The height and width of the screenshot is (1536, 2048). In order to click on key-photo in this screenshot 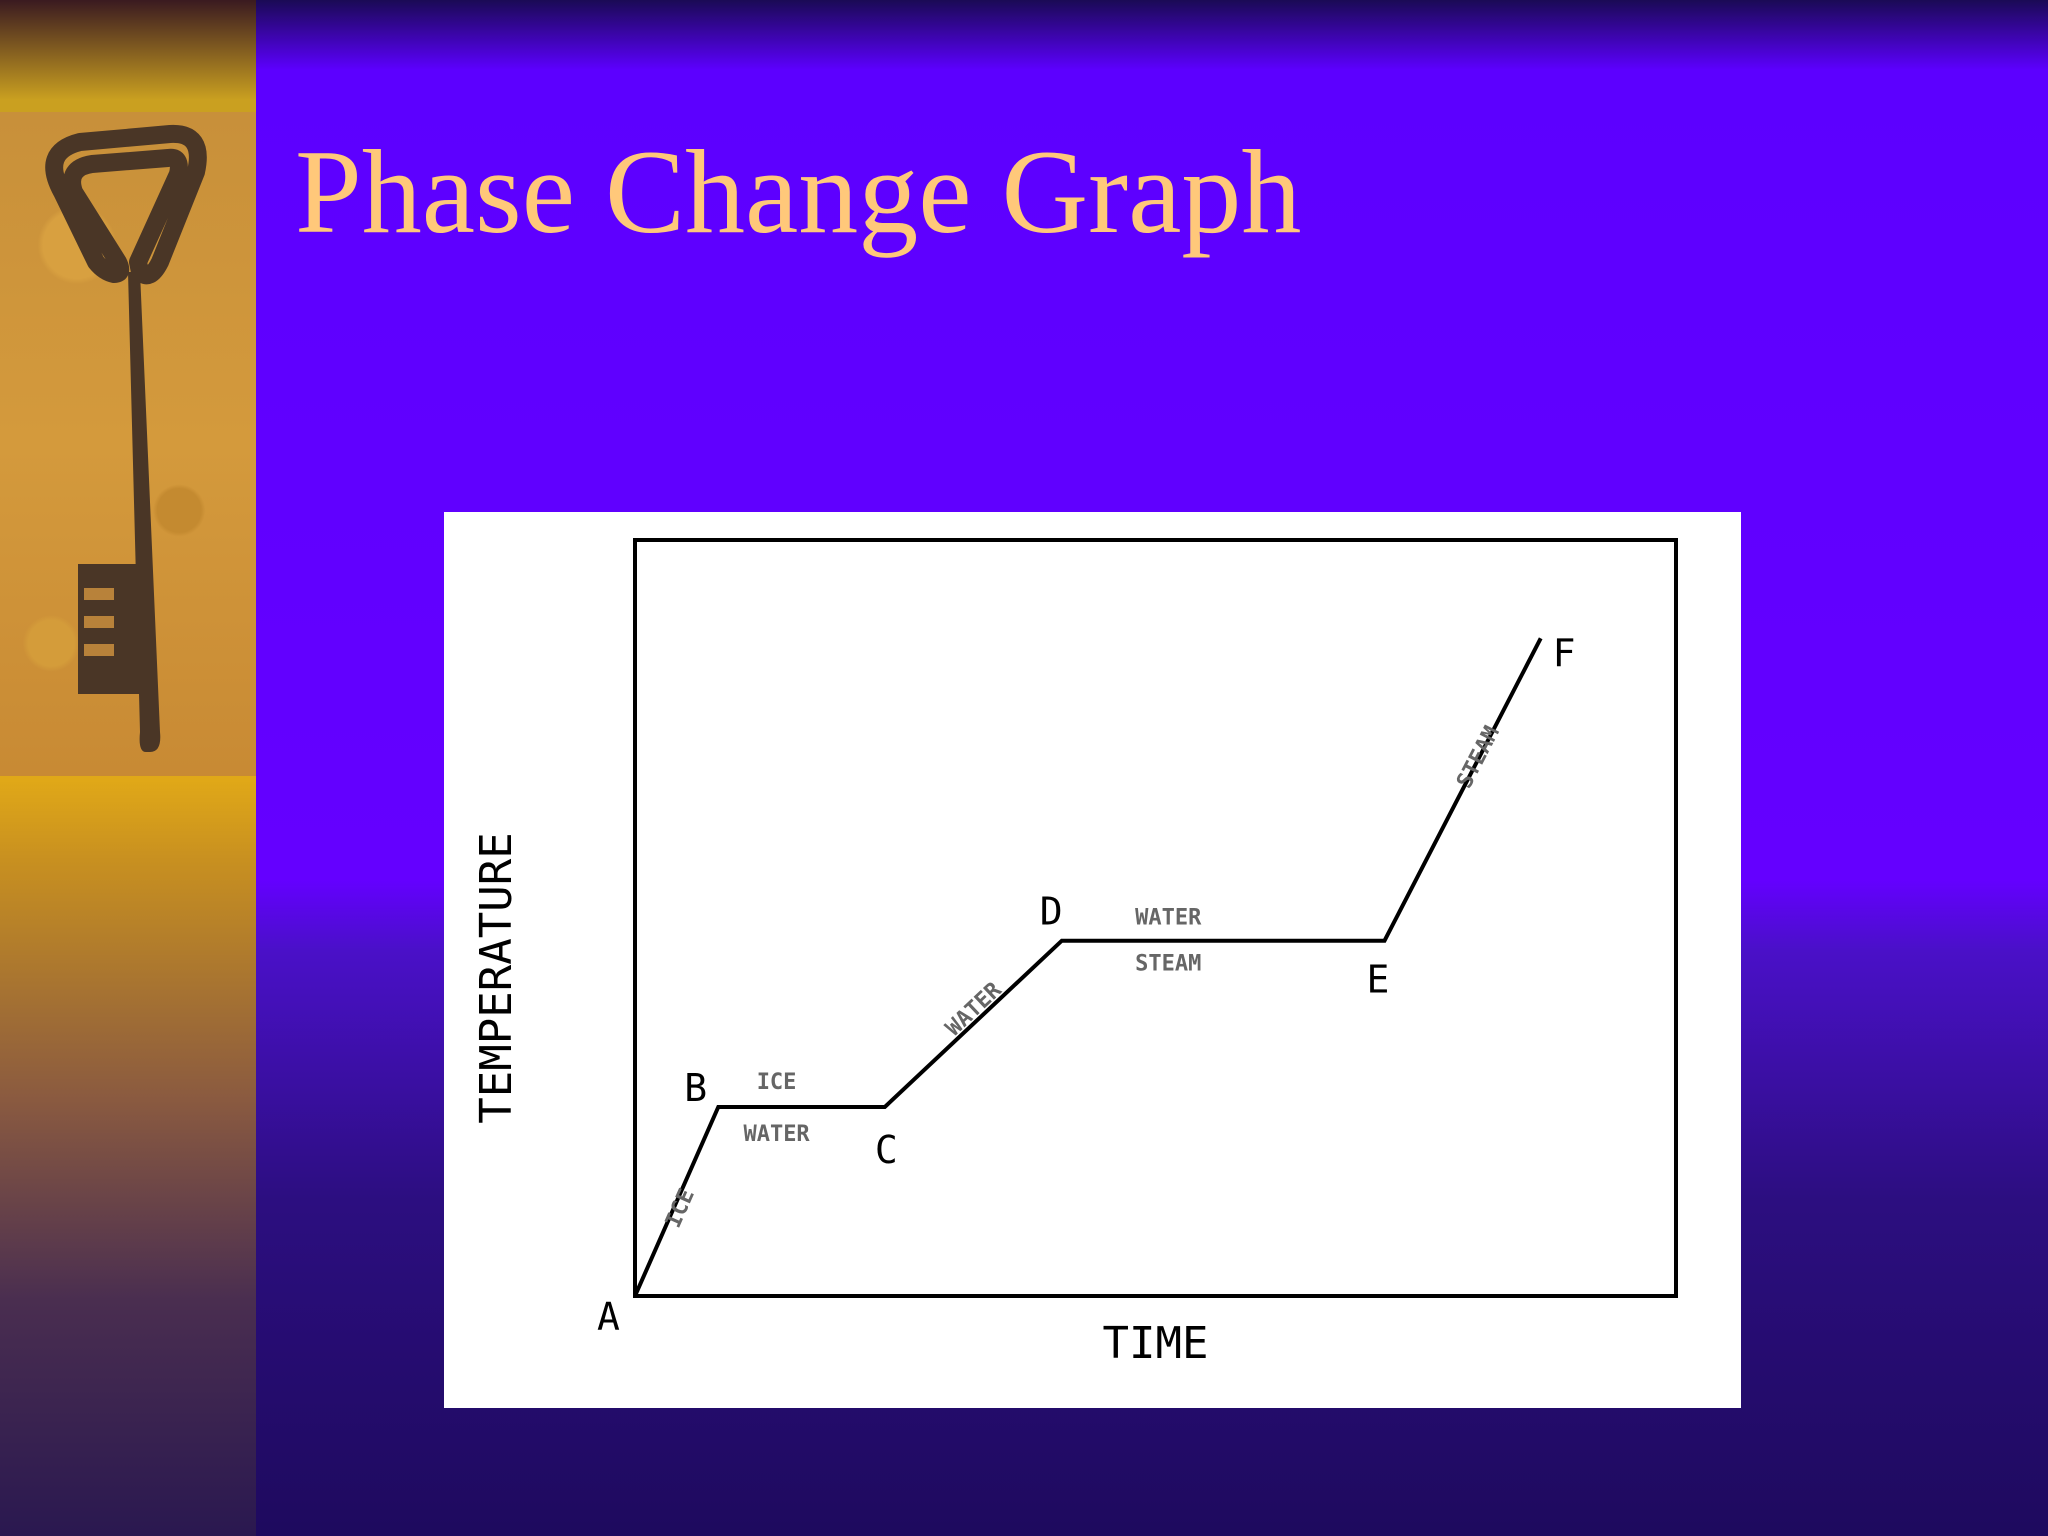, I will do `click(128, 444)`.